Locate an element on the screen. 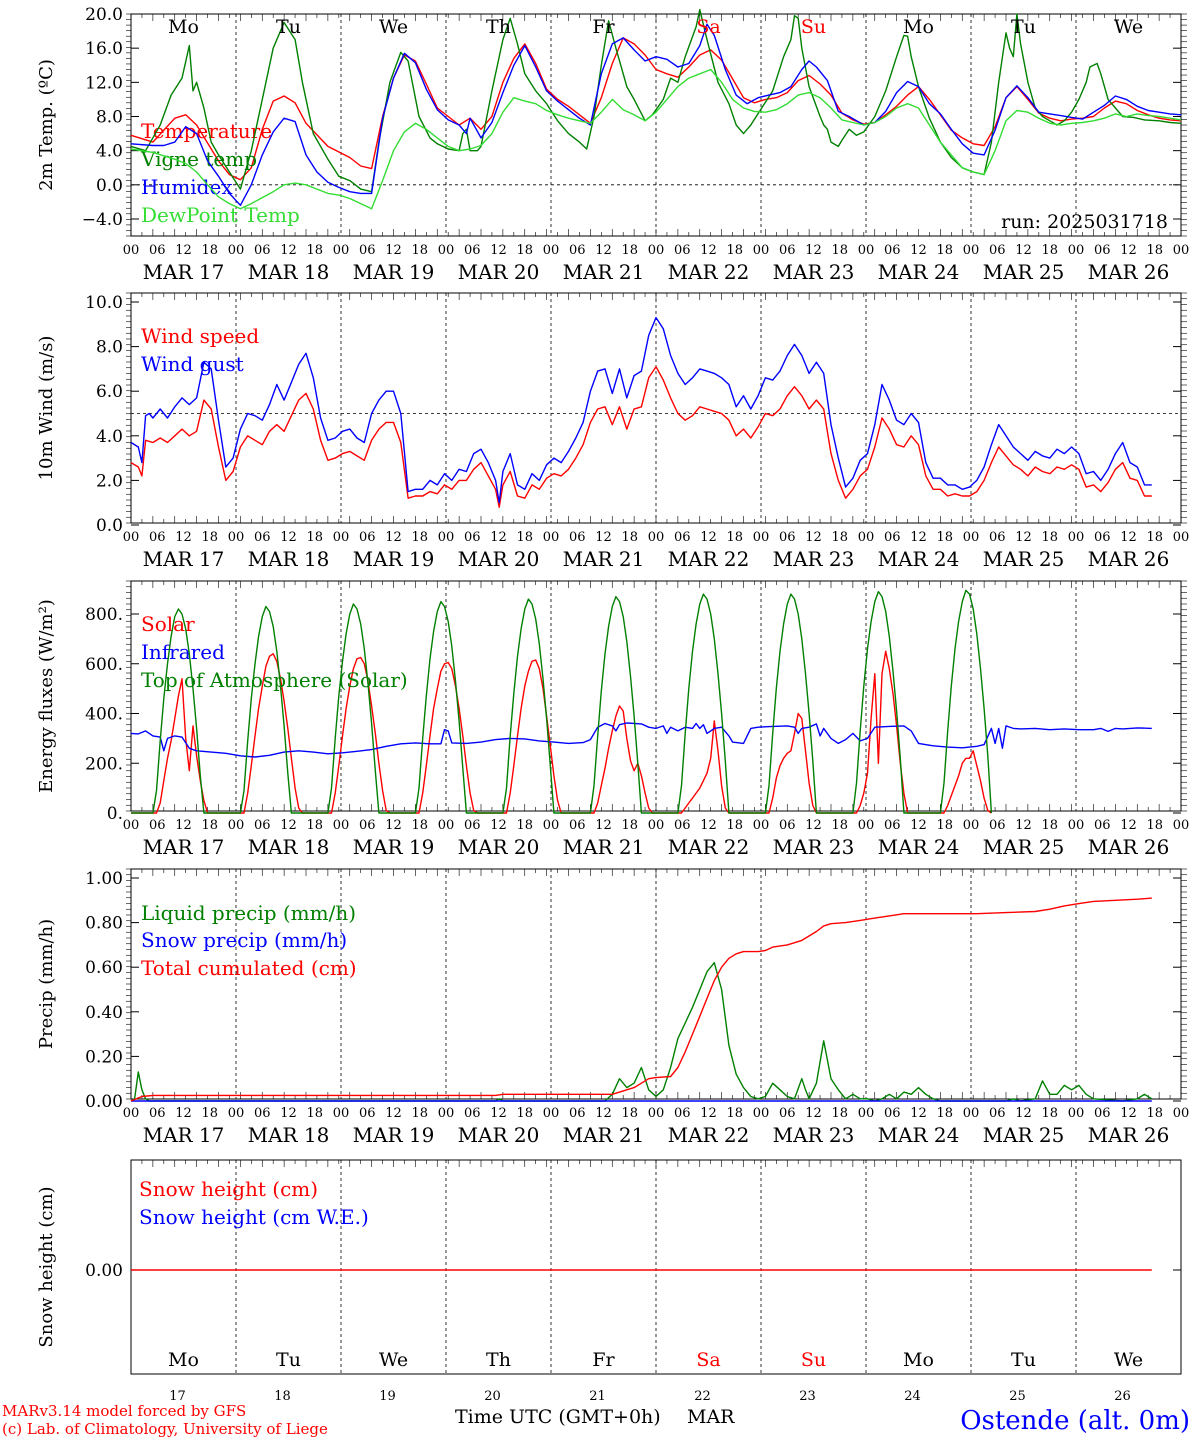  day-number-label: 17 is located at coordinates (177, 1396).